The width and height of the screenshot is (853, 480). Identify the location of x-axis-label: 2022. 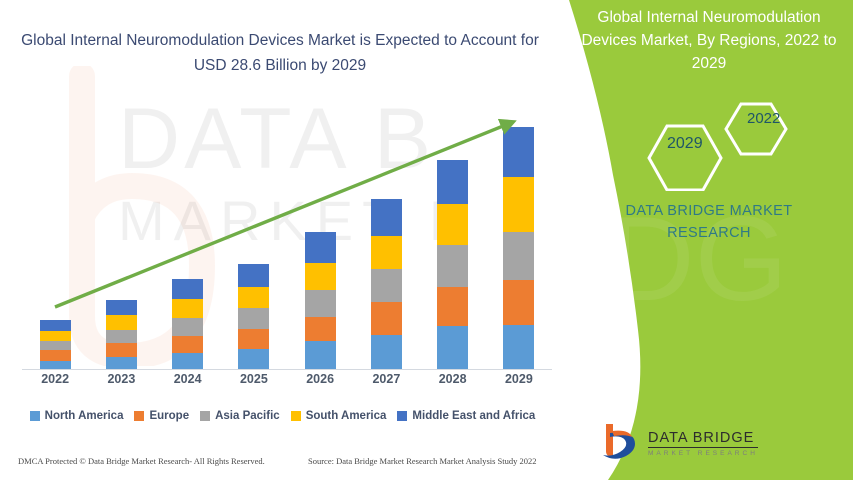
(55, 379).